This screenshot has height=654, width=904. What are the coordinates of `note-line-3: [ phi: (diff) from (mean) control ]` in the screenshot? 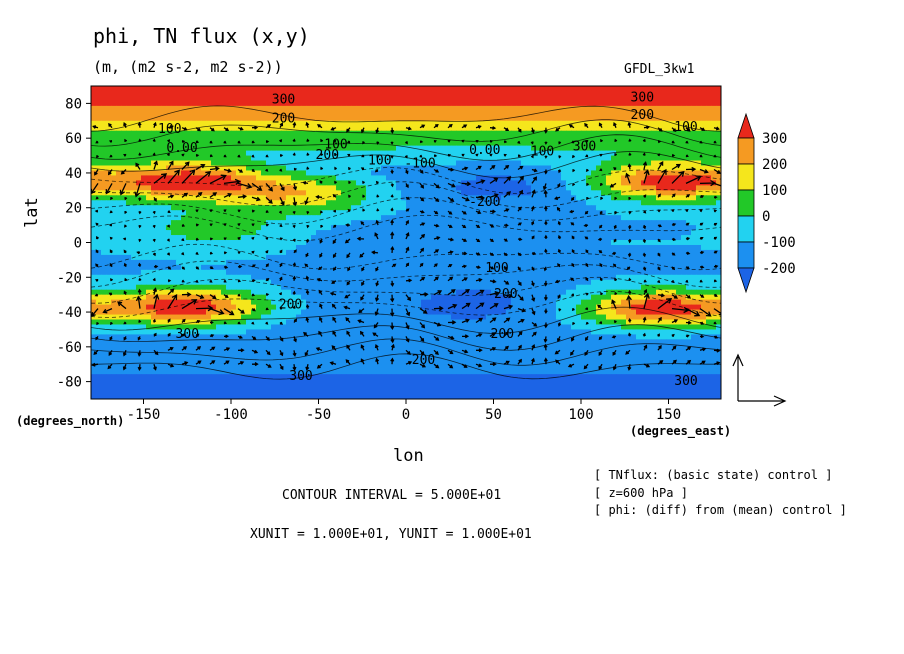 It's located at (720, 510).